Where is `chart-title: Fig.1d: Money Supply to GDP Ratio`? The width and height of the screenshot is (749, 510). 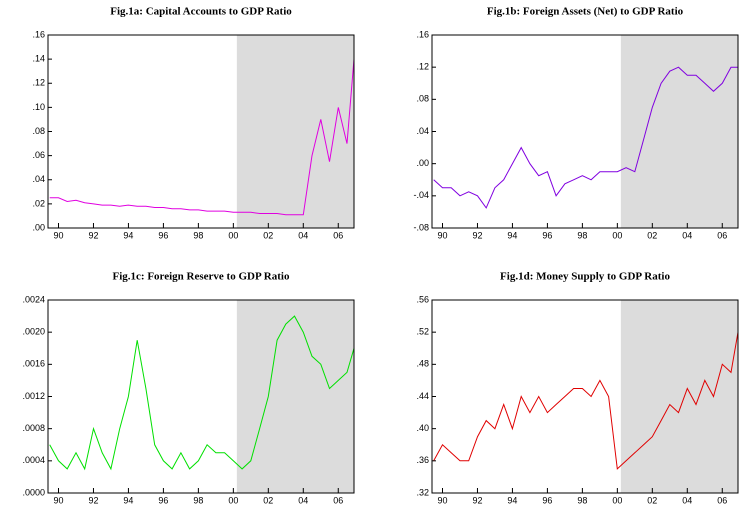 chart-title: Fig.1d: Money Supply to GDP Ratio is located at coordinates (585, 277).